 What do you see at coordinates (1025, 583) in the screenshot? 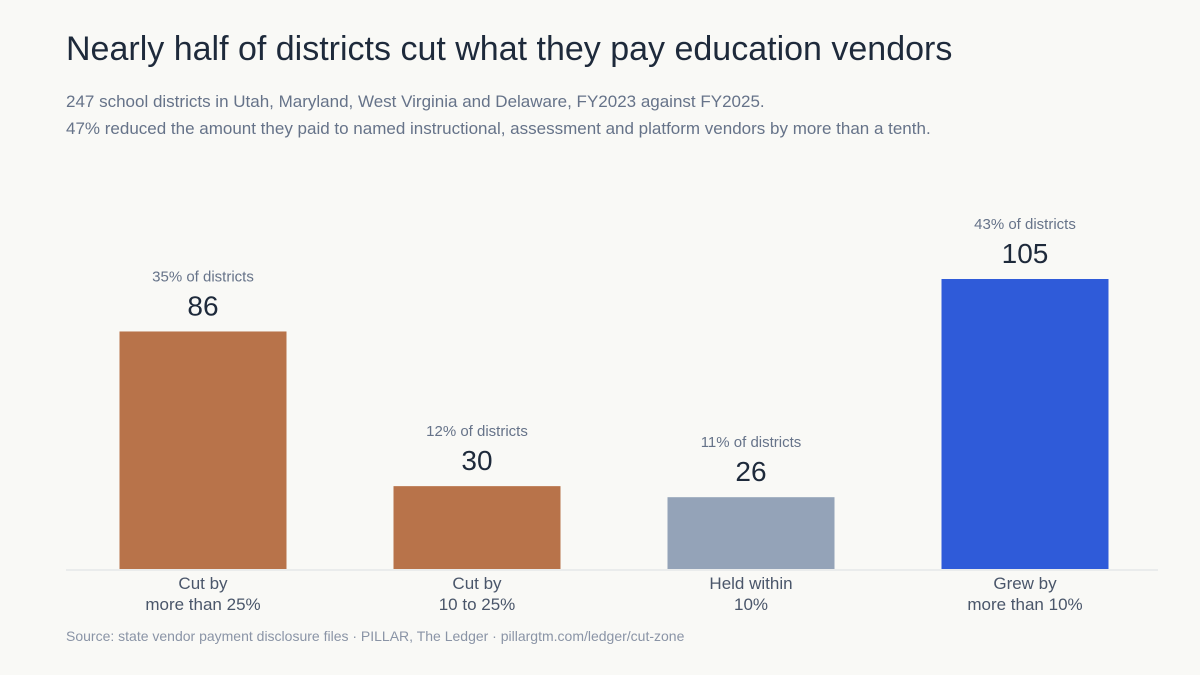
I see `category-label: Grew by` at bounding box center [1025, 583].